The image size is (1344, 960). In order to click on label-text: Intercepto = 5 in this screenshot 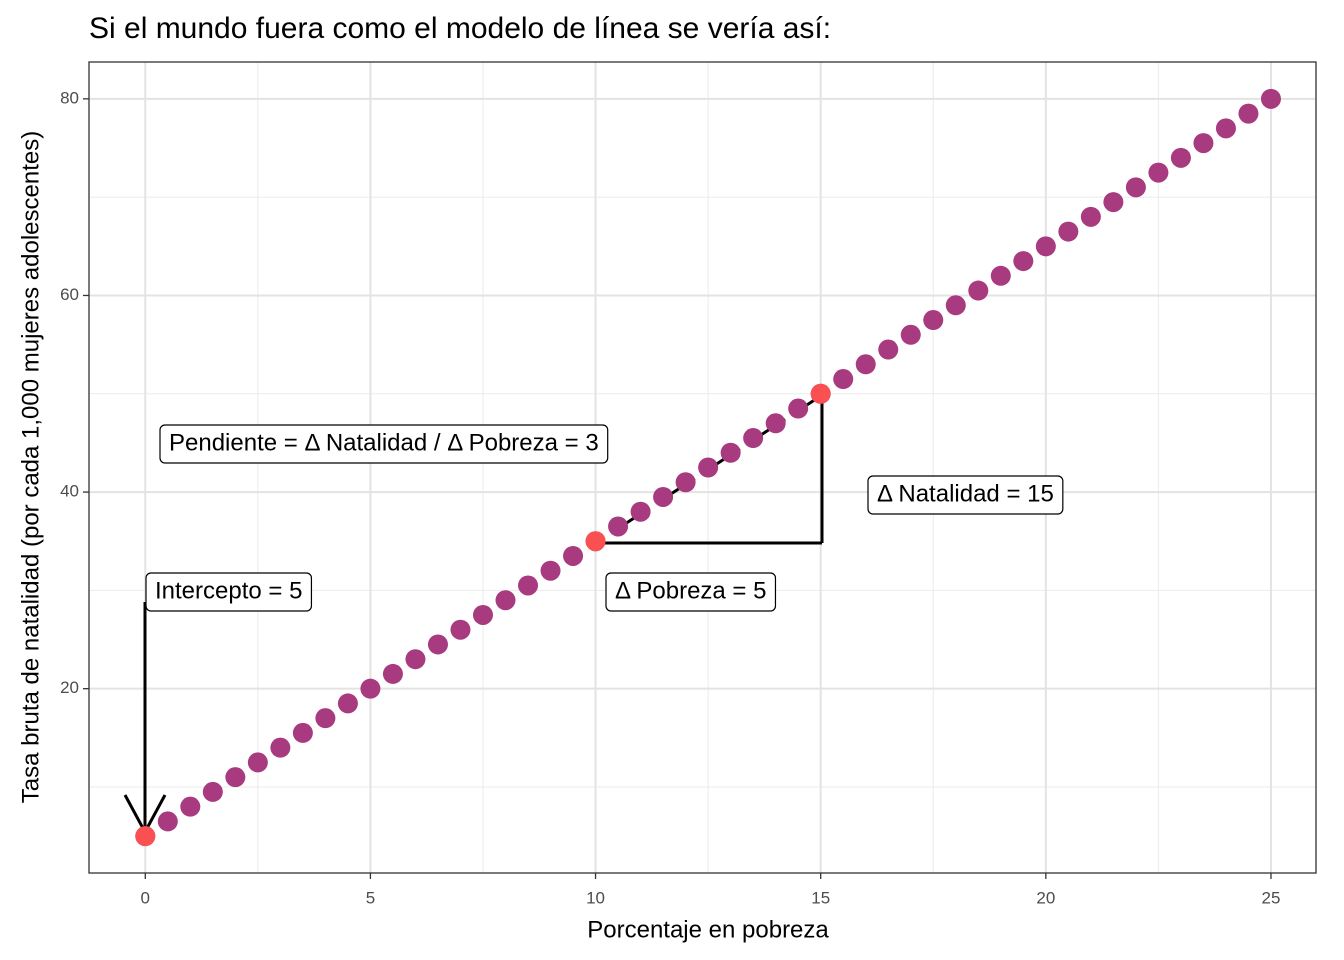, I will do `click(228, 590)`.